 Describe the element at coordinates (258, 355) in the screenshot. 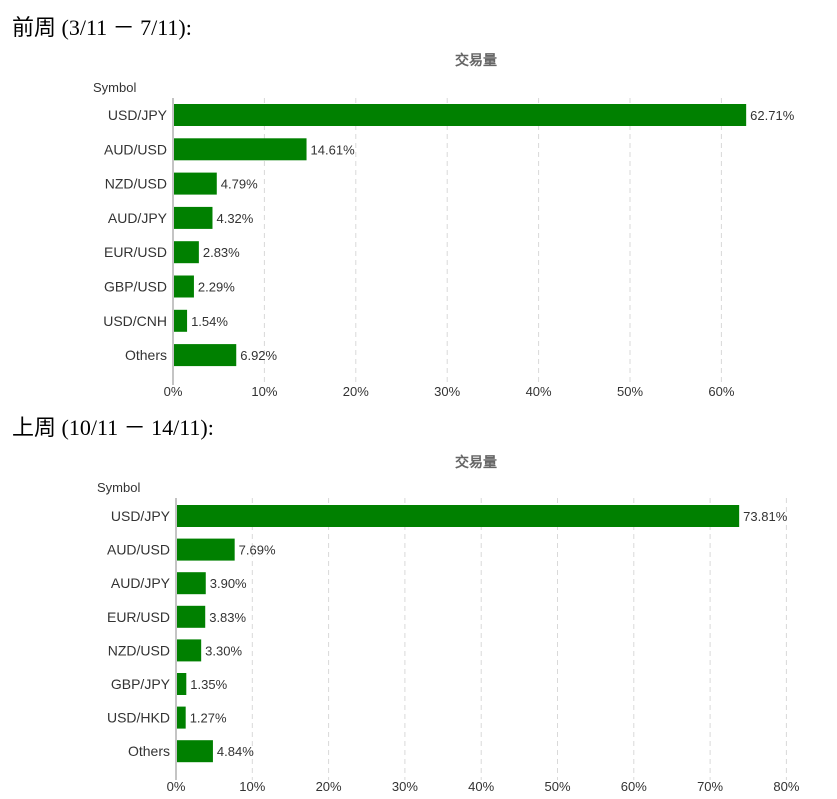

I see `bar-value-label: 6.92%` at that location.